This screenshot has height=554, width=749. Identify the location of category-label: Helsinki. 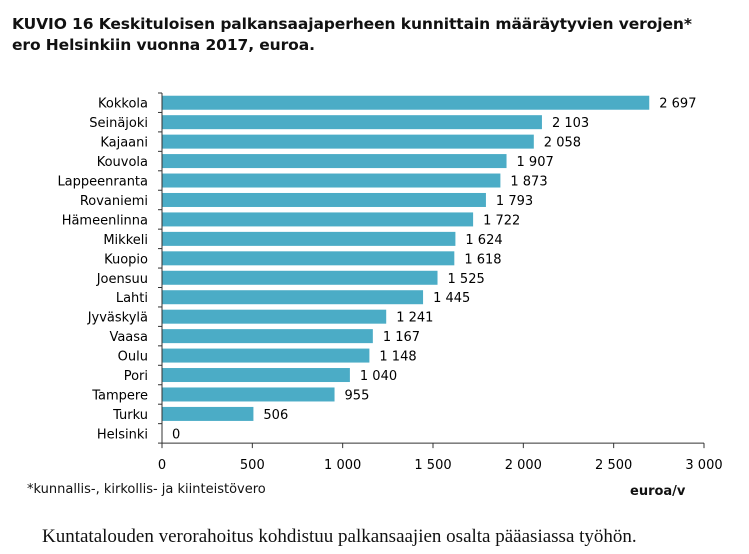
(122, 434).